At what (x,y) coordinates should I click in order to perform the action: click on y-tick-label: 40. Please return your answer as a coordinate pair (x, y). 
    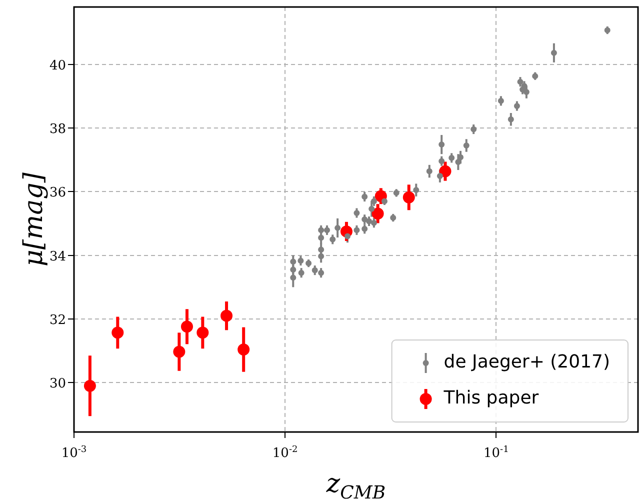
    Looking at the image, I should click on (57, 66).